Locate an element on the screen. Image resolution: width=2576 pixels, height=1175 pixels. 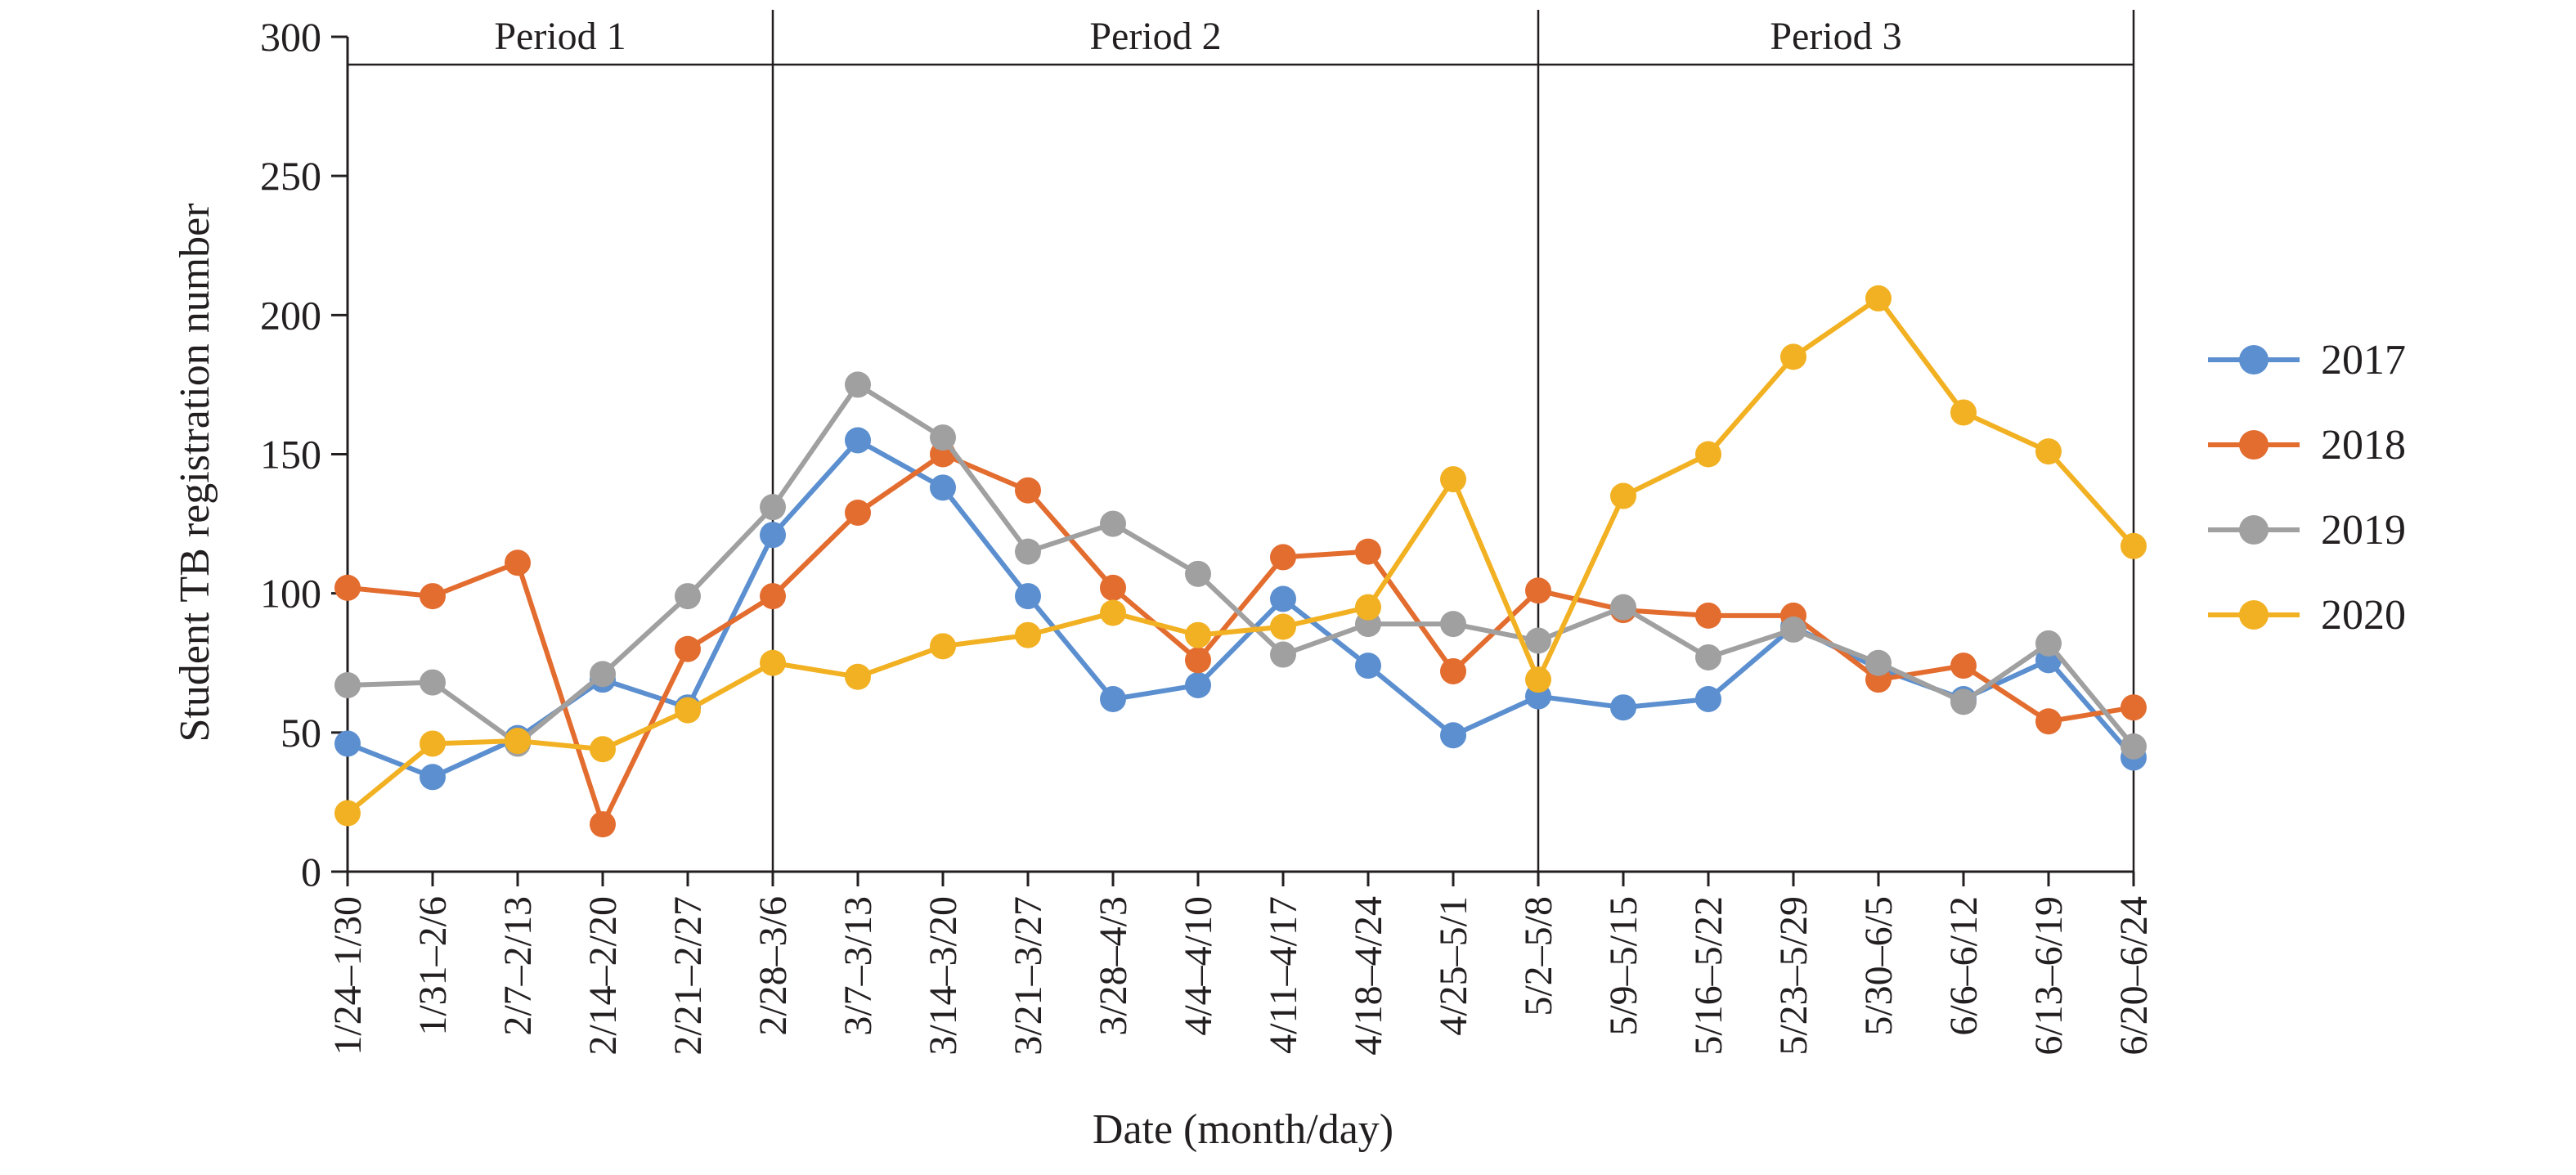
y-tick-label: 200 is located at coordinates (290, 315).